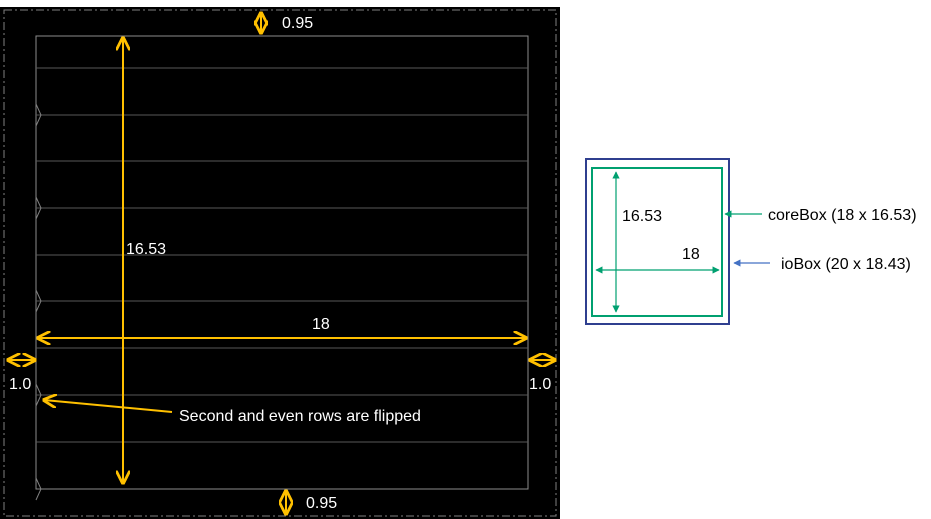 The width and height of the screenshot is (931, 519). What do you see at coordinates (20, 384) in the screenshot?
I see `left-margin-label: 1.0` at bounding box center [20, 384].